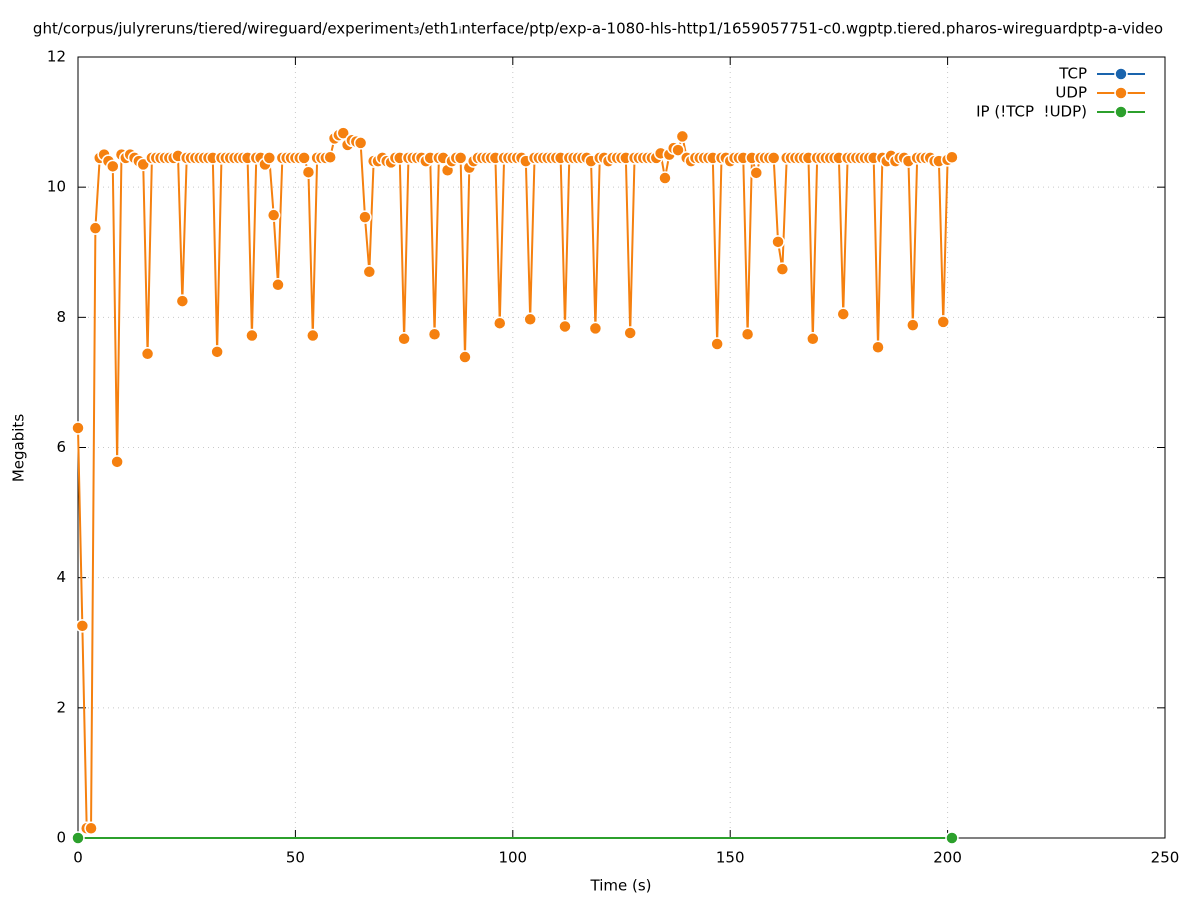 This screenshot has height=900, width=1197. What do you see at coordinates (19, 448) in the screenshot?
I see `y-axis-label: Megabits` at bounding box center [19, 448].